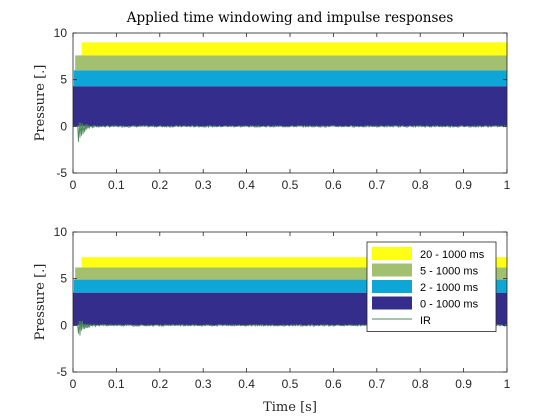  What do you see at coordinates (290, 407) in the screenshot?
I see `x-axis-label: Time [s]` at bounding box center [290, 407].